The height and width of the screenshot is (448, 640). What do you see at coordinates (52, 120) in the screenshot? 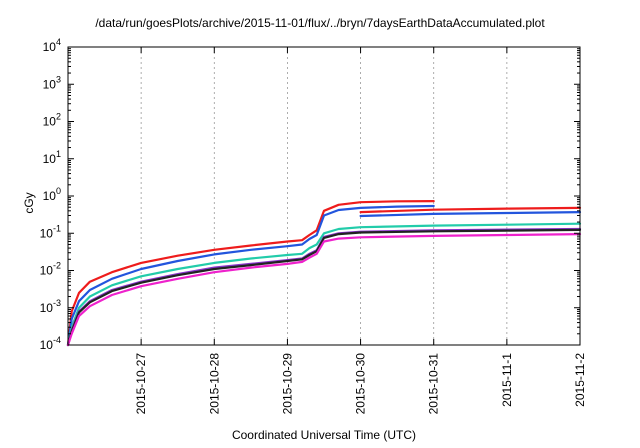
I see `y-tick-label: 10²` at bounding box center [52, 120].